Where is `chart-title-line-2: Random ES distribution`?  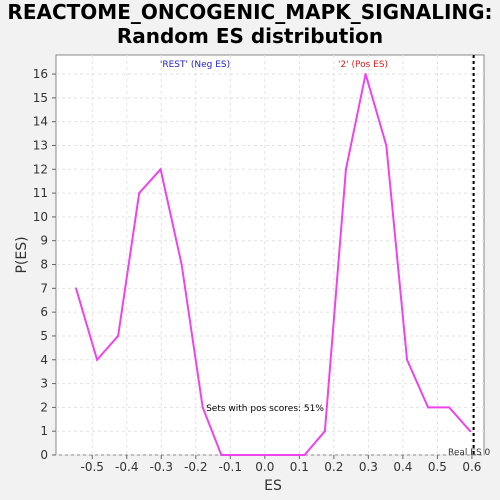
chart-title-line-2: Random ES distribution is located at coordinates (250, 36).